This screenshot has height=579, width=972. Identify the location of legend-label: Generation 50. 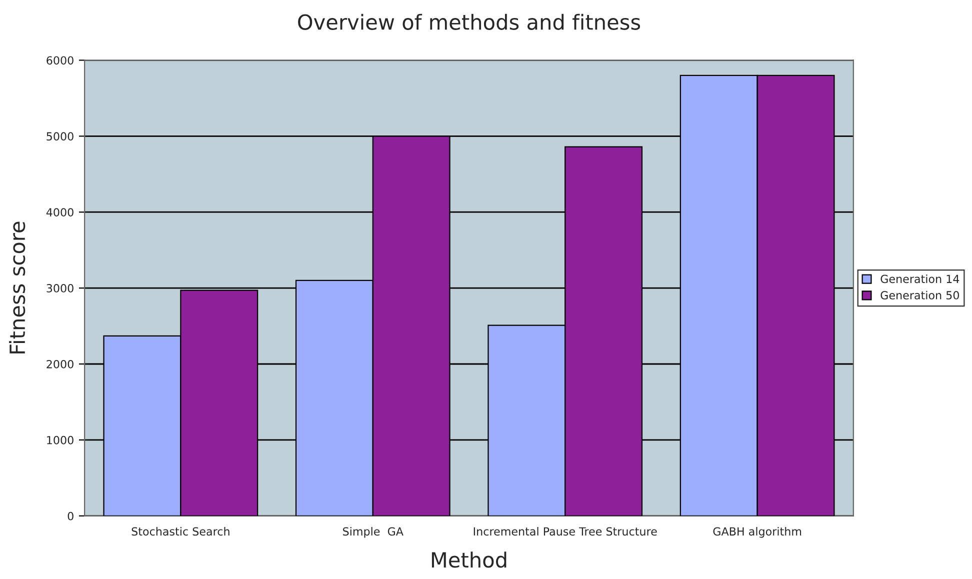
(919, 295).